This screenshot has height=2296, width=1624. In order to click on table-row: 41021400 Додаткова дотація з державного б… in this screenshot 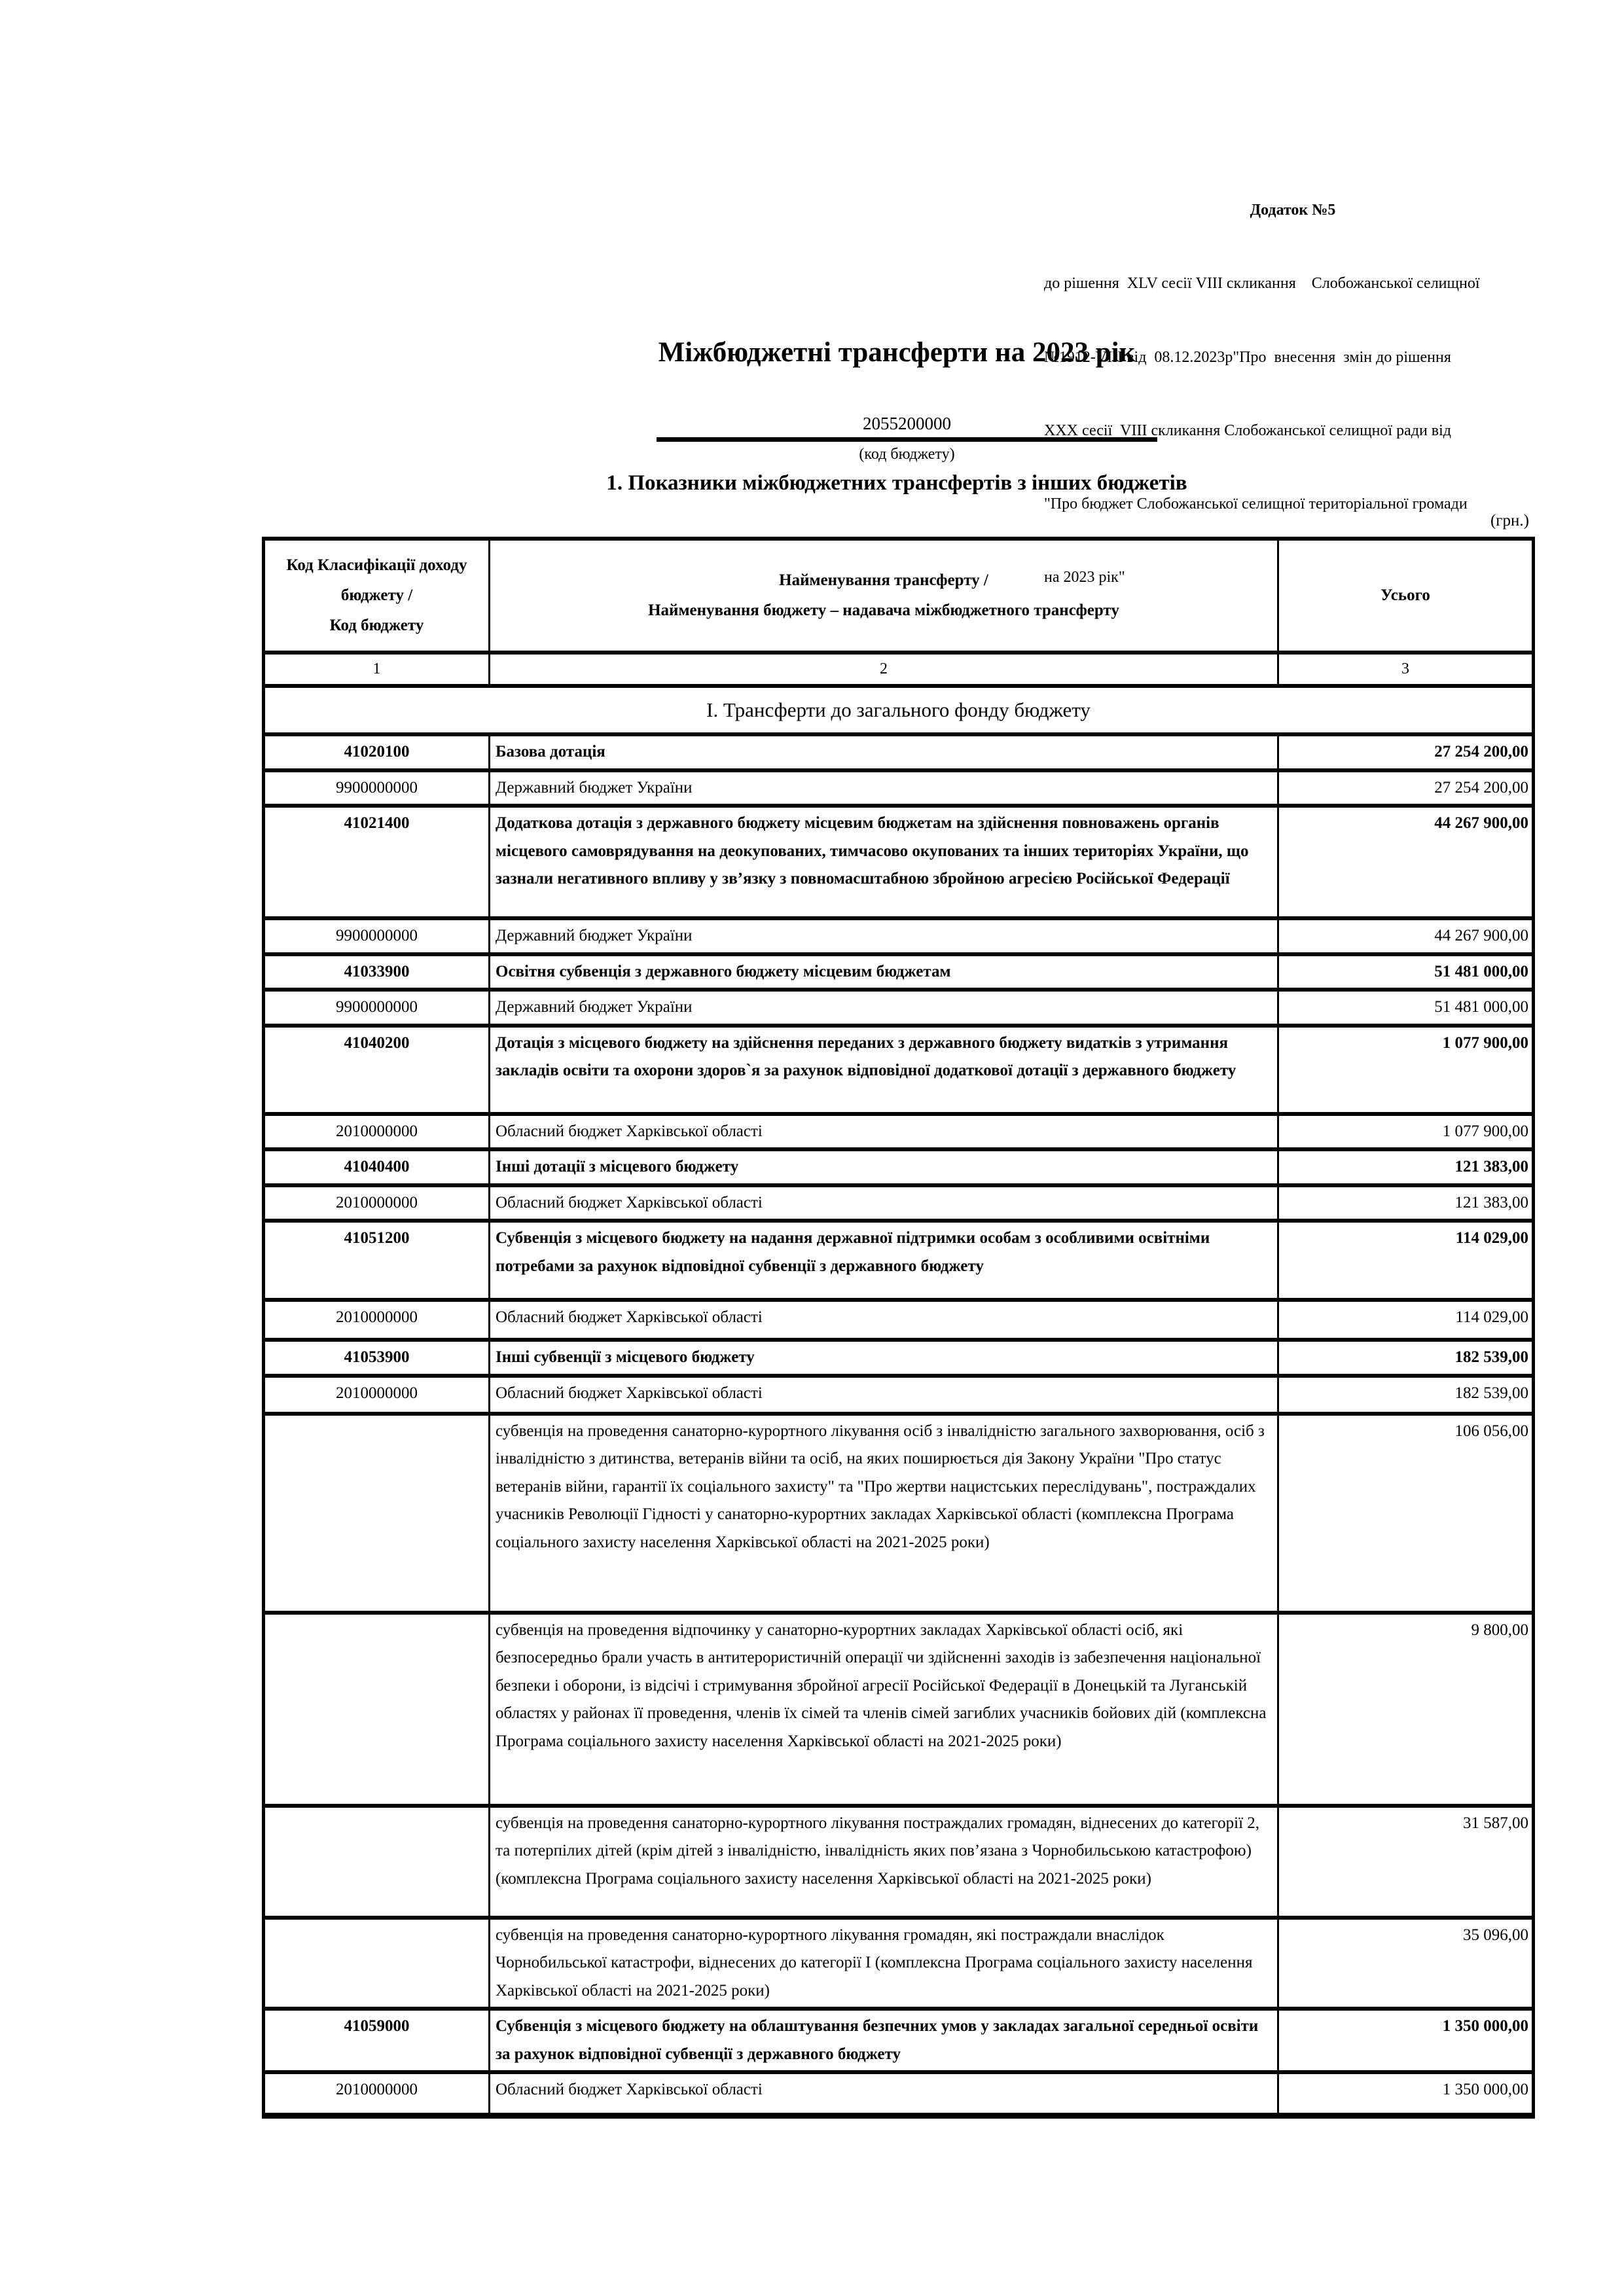, I will do `click(898, 862)`.